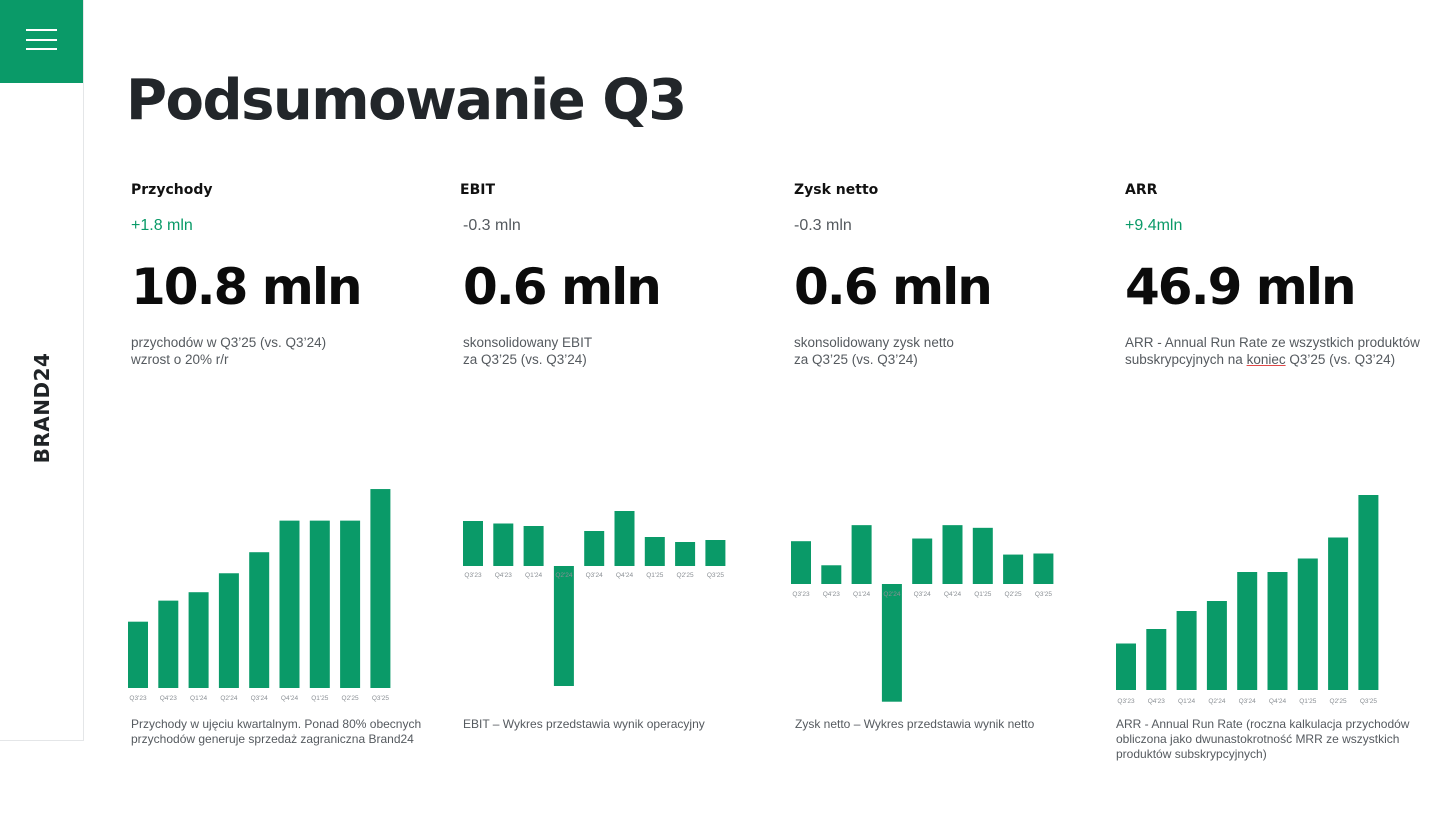 The height and width of the screenshot is (819, 1456). Describe the element at coordinates (836, 190) in the screenshot. I see `kpi-label: Zysk netto` at that location.